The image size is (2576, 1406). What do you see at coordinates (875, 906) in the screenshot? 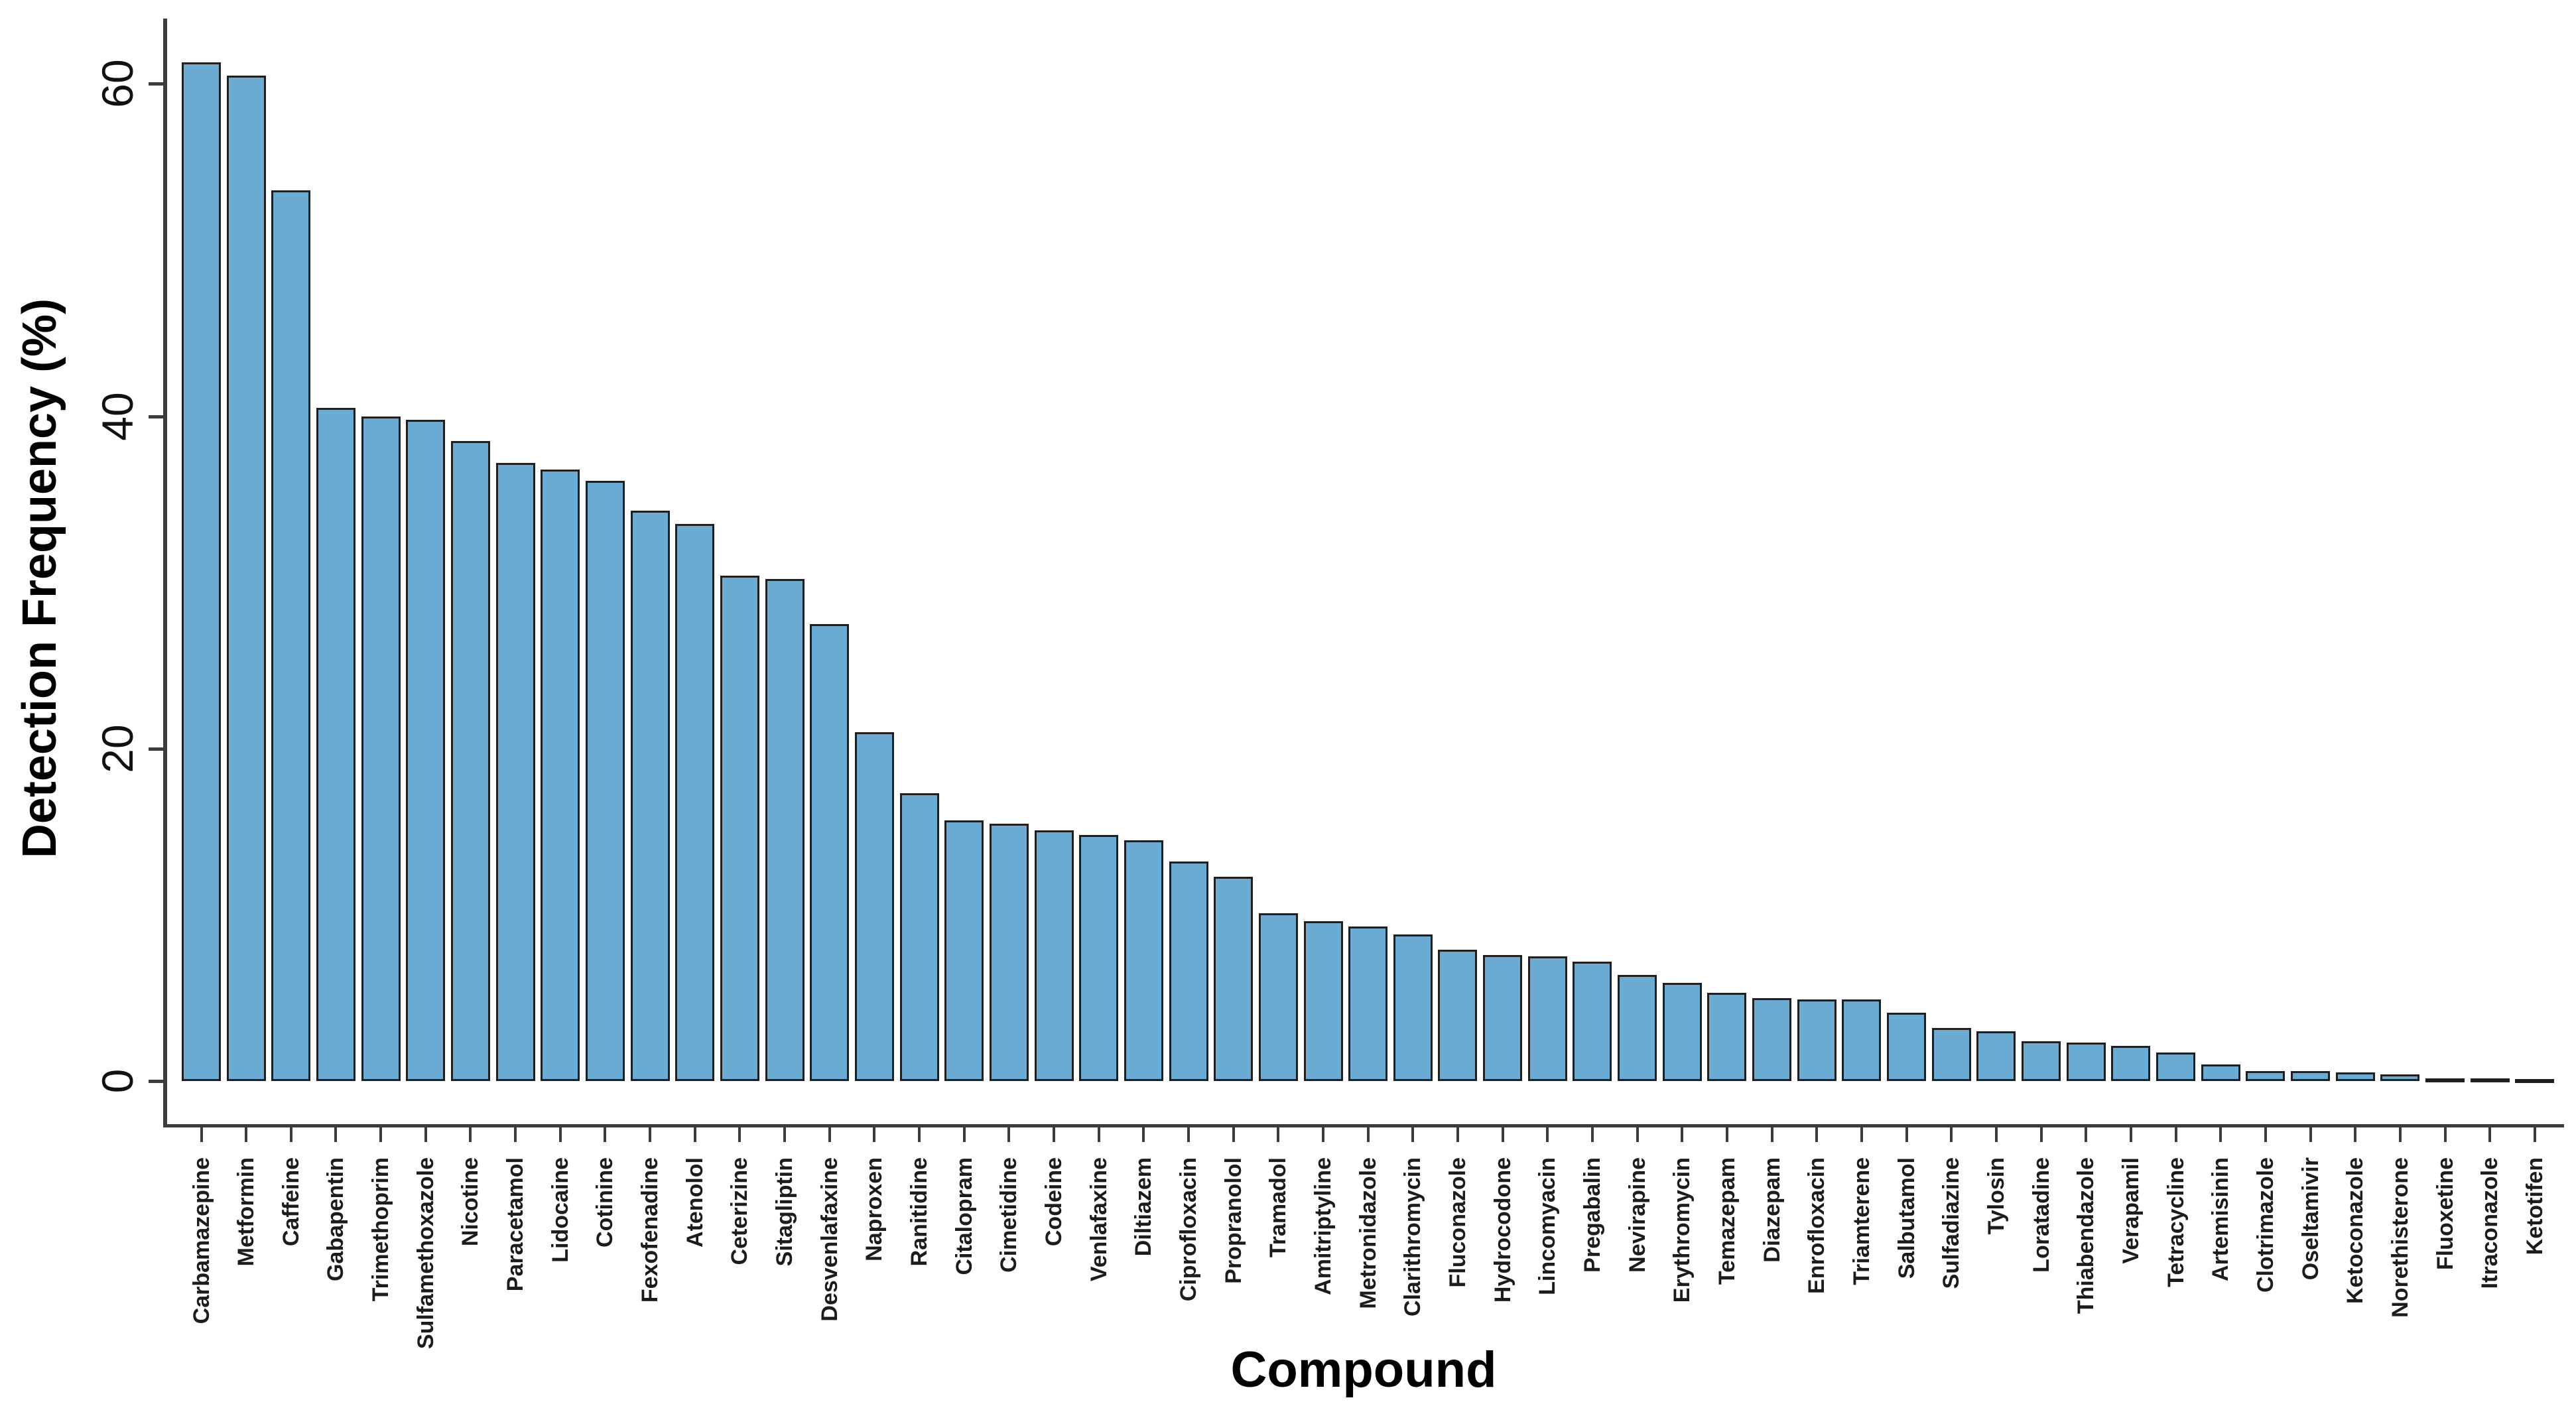
I see `bar-naproxen` at bounding box center [875, 906].